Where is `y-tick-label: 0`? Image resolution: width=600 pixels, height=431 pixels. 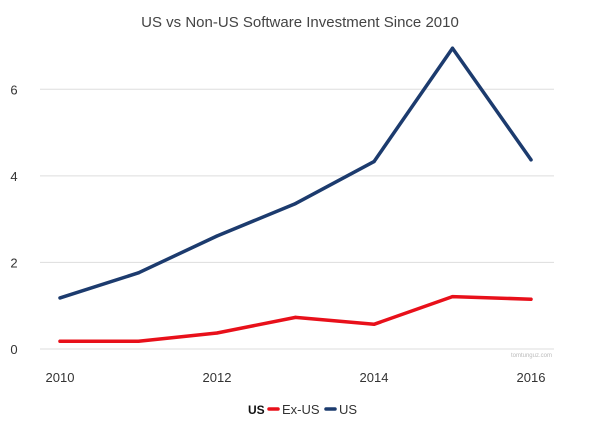 y-tick-label: 0 is located at coordinates (13, 349).